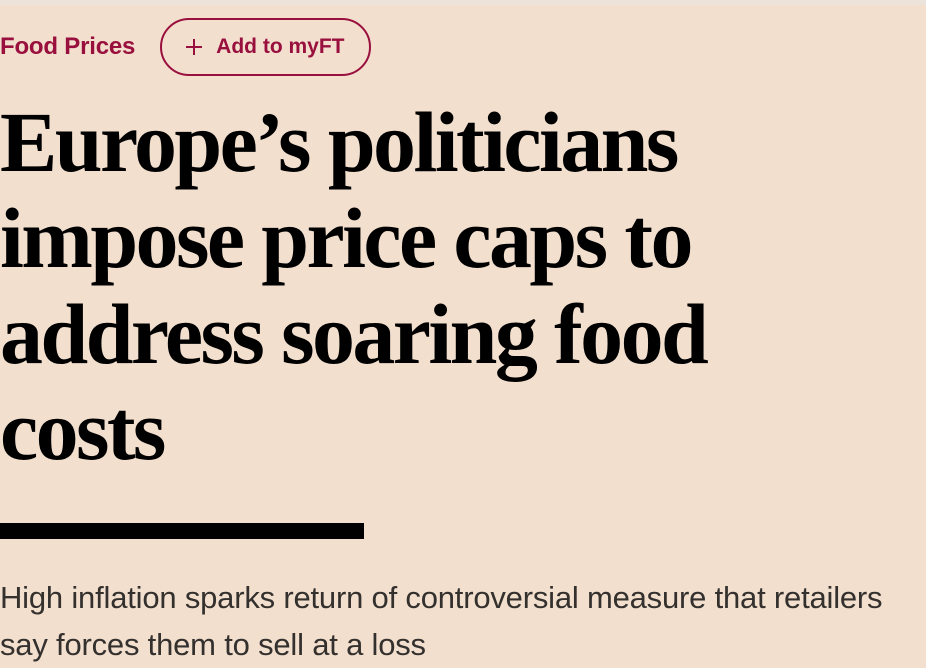 This screenshot has height=668, width=926. What do you see at coordinates (68, 46) in the screenshot?
I see `topic-link-food-prices: Food Prices` at bounding box center [68, 46].